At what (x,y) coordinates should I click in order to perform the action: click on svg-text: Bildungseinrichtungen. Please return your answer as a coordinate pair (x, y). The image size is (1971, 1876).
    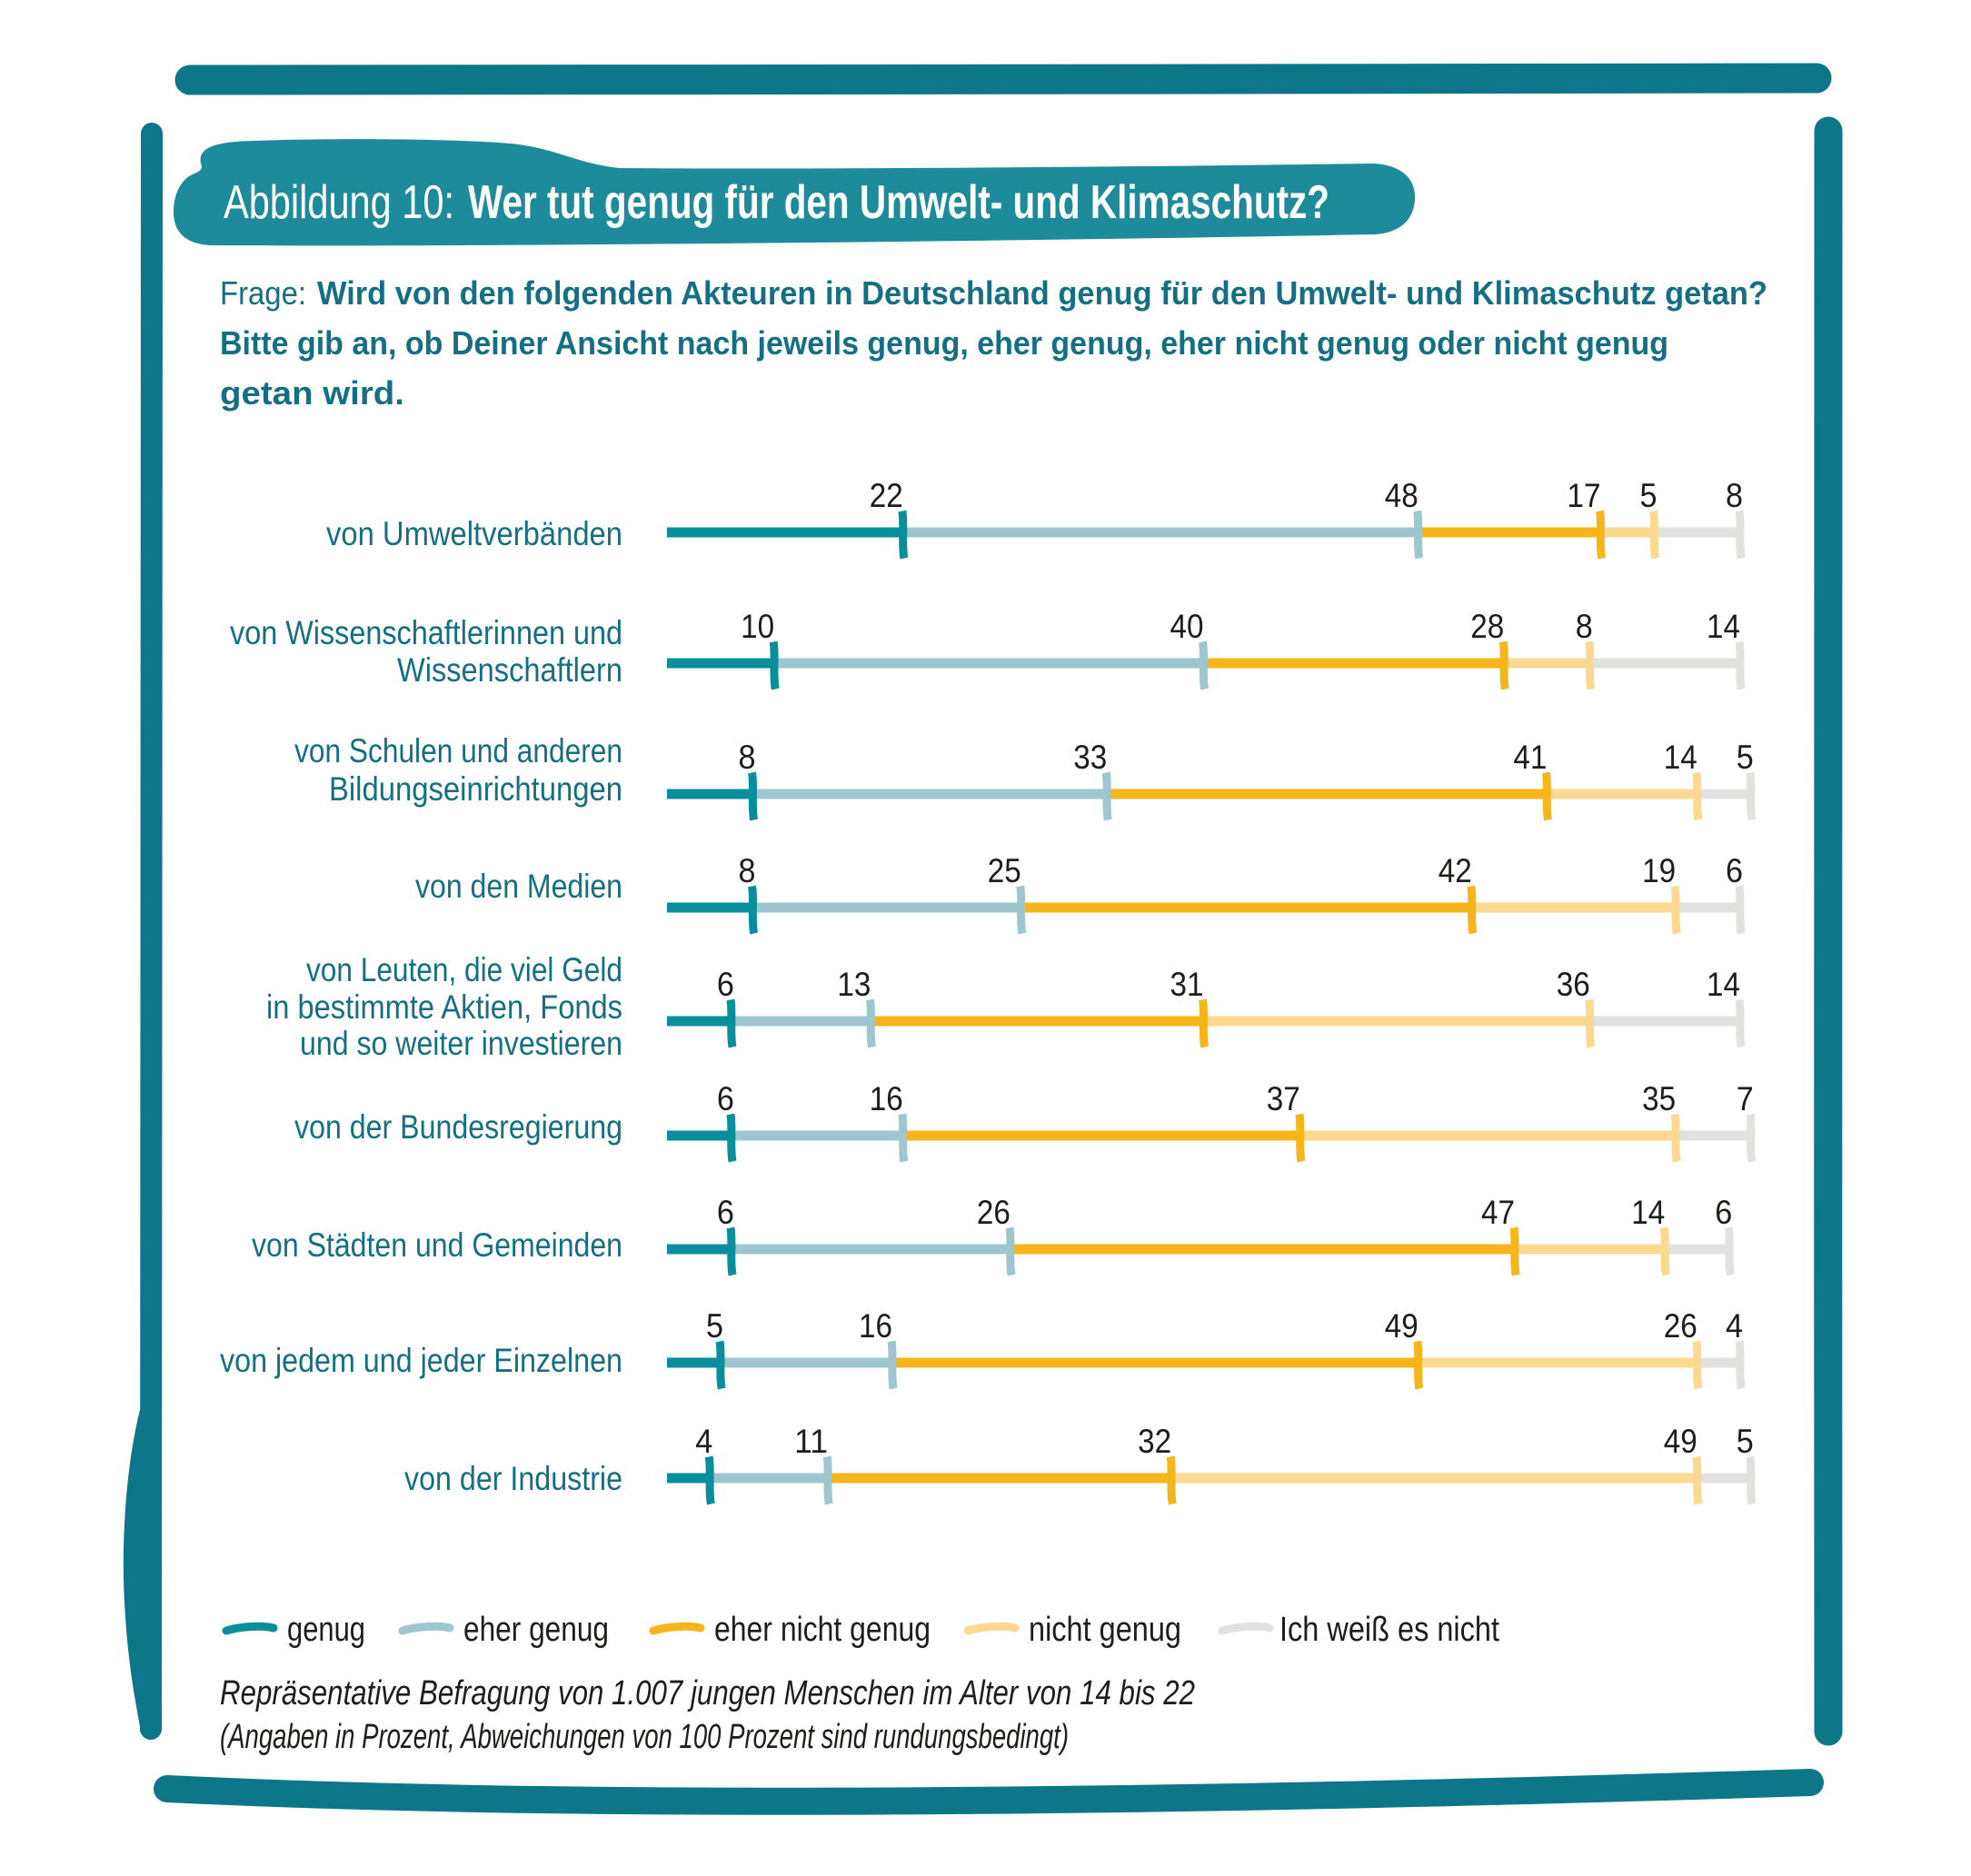
    Looking at the image, I should click on (476, 789).